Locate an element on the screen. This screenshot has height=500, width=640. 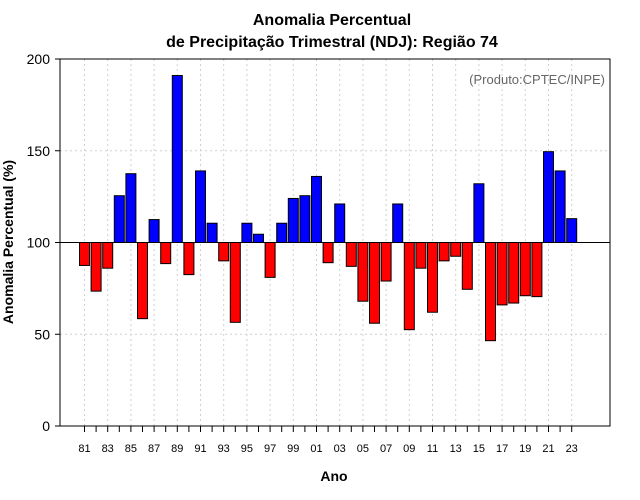
bar-1999 is located at coordinates (293, 220).